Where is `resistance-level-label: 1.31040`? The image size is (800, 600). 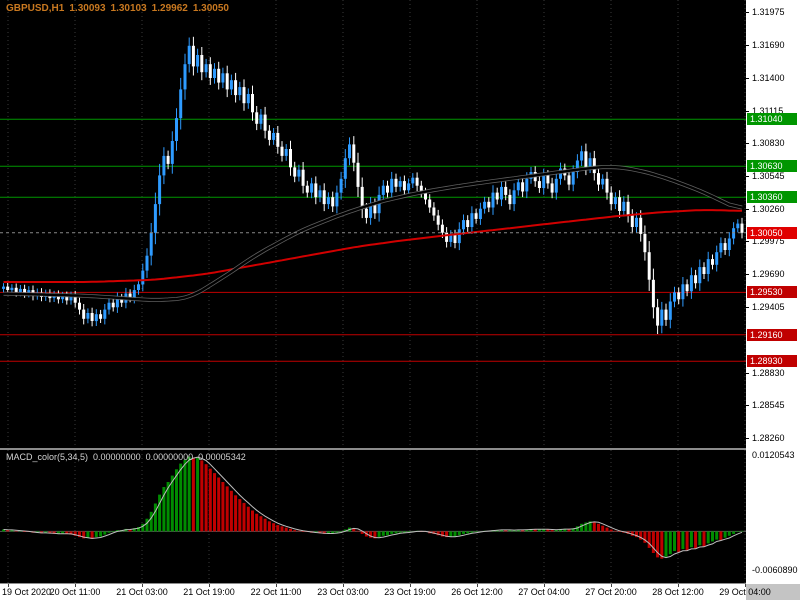 resistance-level-label: 1.31040 is located at coordinates (772, 119).